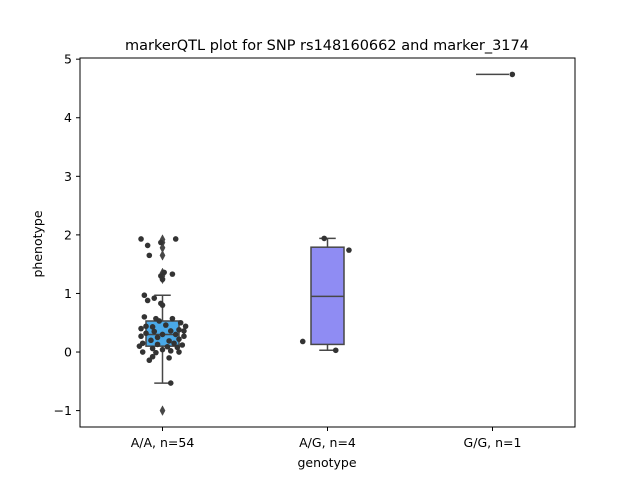  I want to click on x-tick-label: A/G, n=4, so click(327, 442).